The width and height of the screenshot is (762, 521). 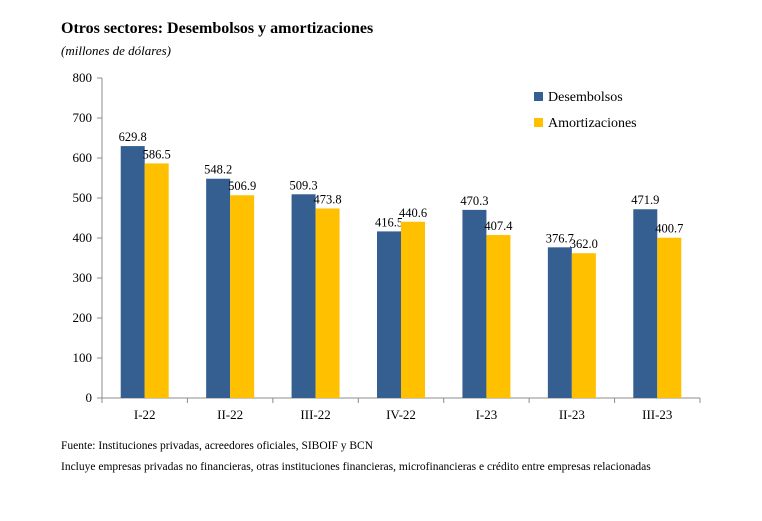 What do you see at coordinates (230, 414) in the screenshot?
I see `x-tick-label: II-22` at bounding box center [230, 414].